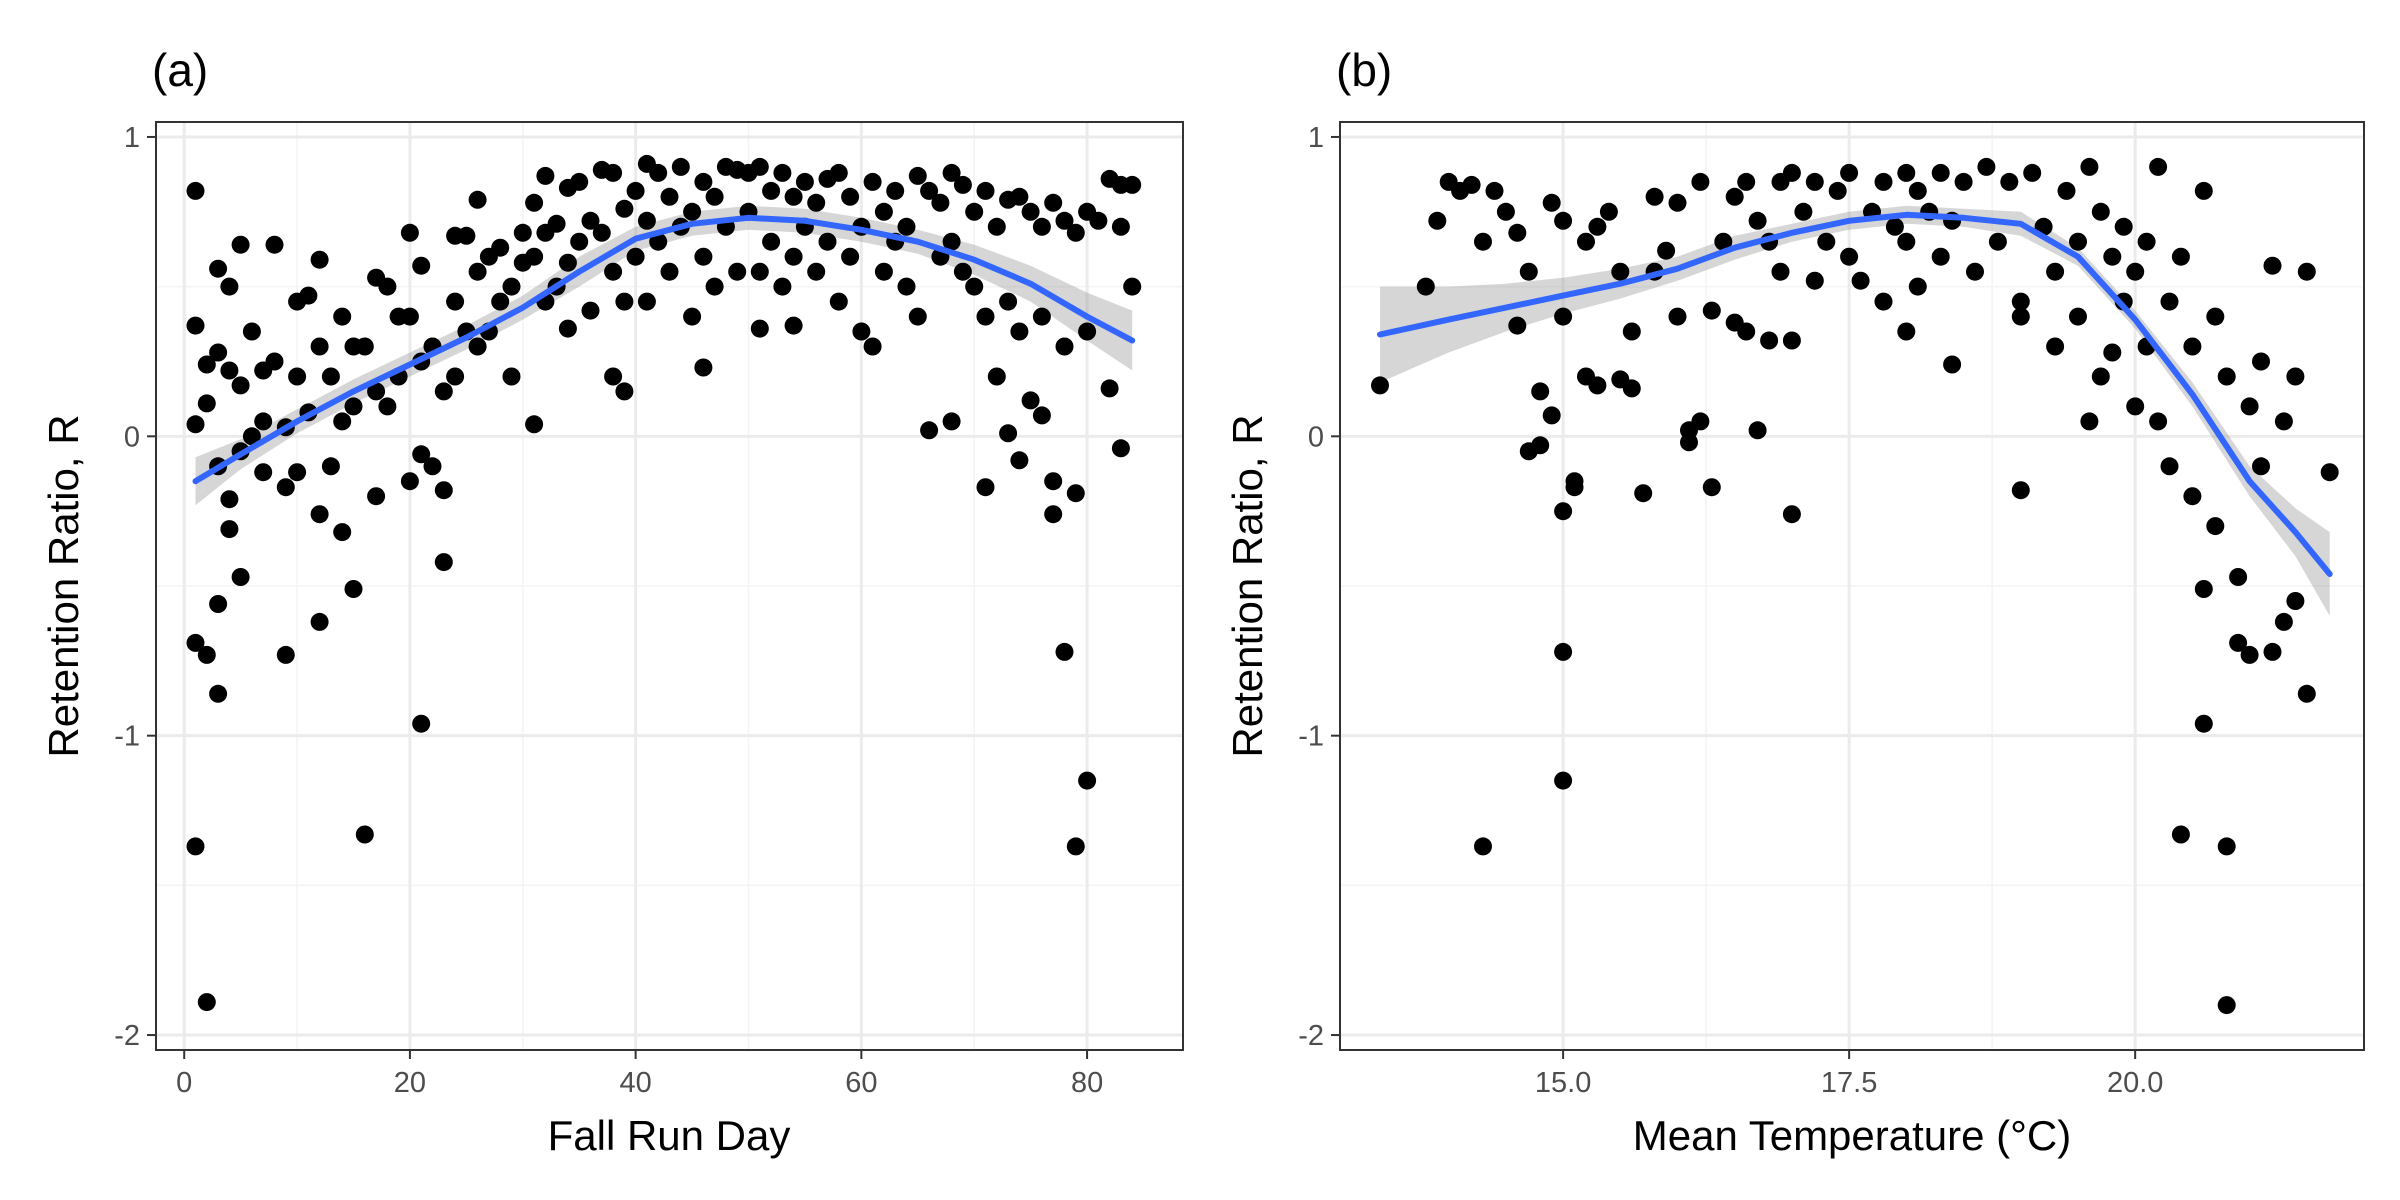 The height and width of the screenshot is (1200, 2400). I want to click on panel-b-y-axis-title: Retention Ratio, R, so click(1247, 585).